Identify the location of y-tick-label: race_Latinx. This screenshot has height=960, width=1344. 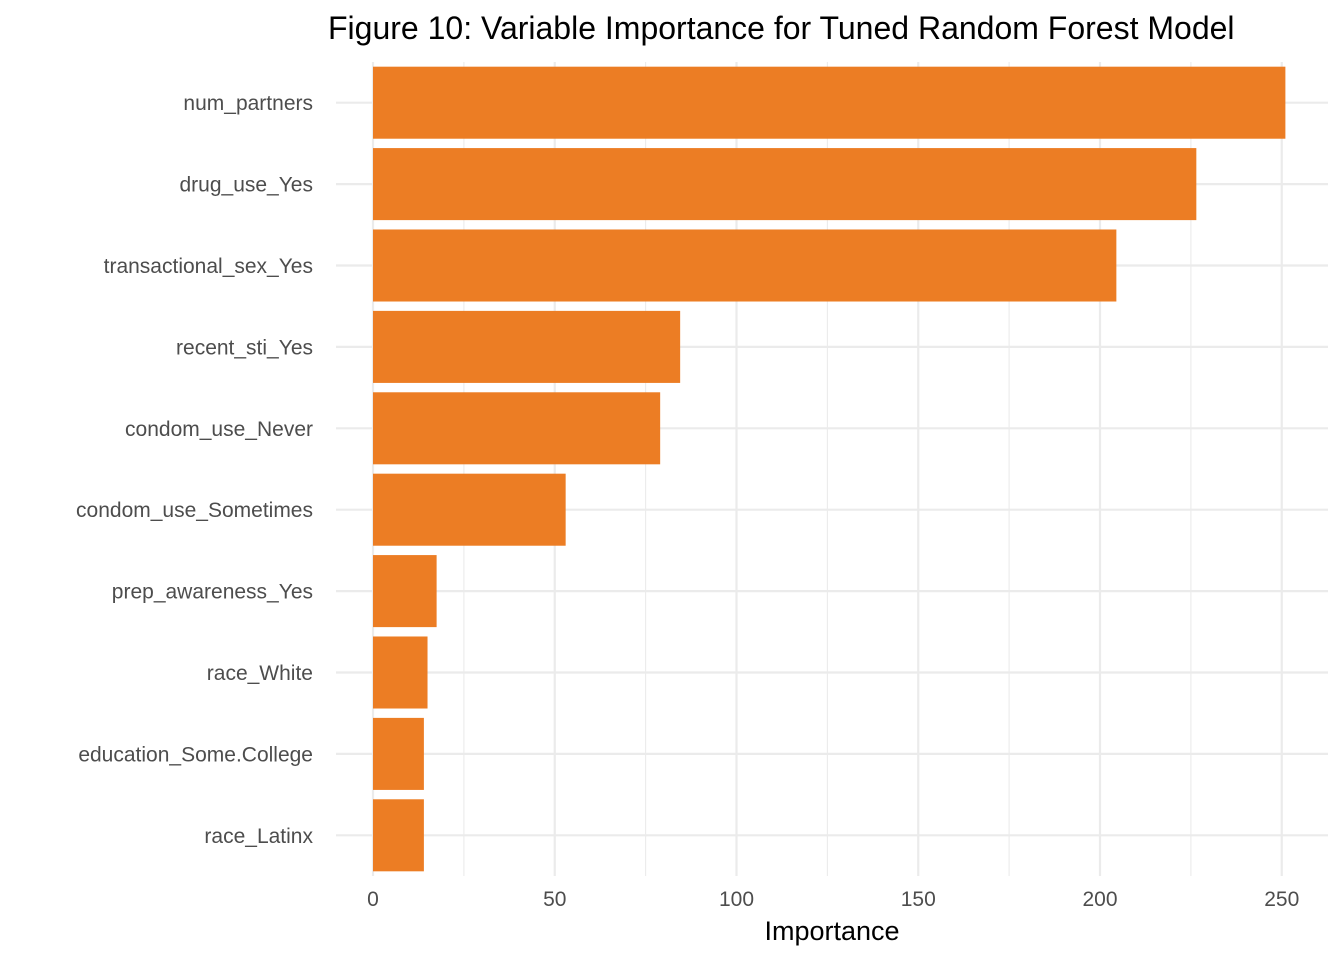
(258, 836).